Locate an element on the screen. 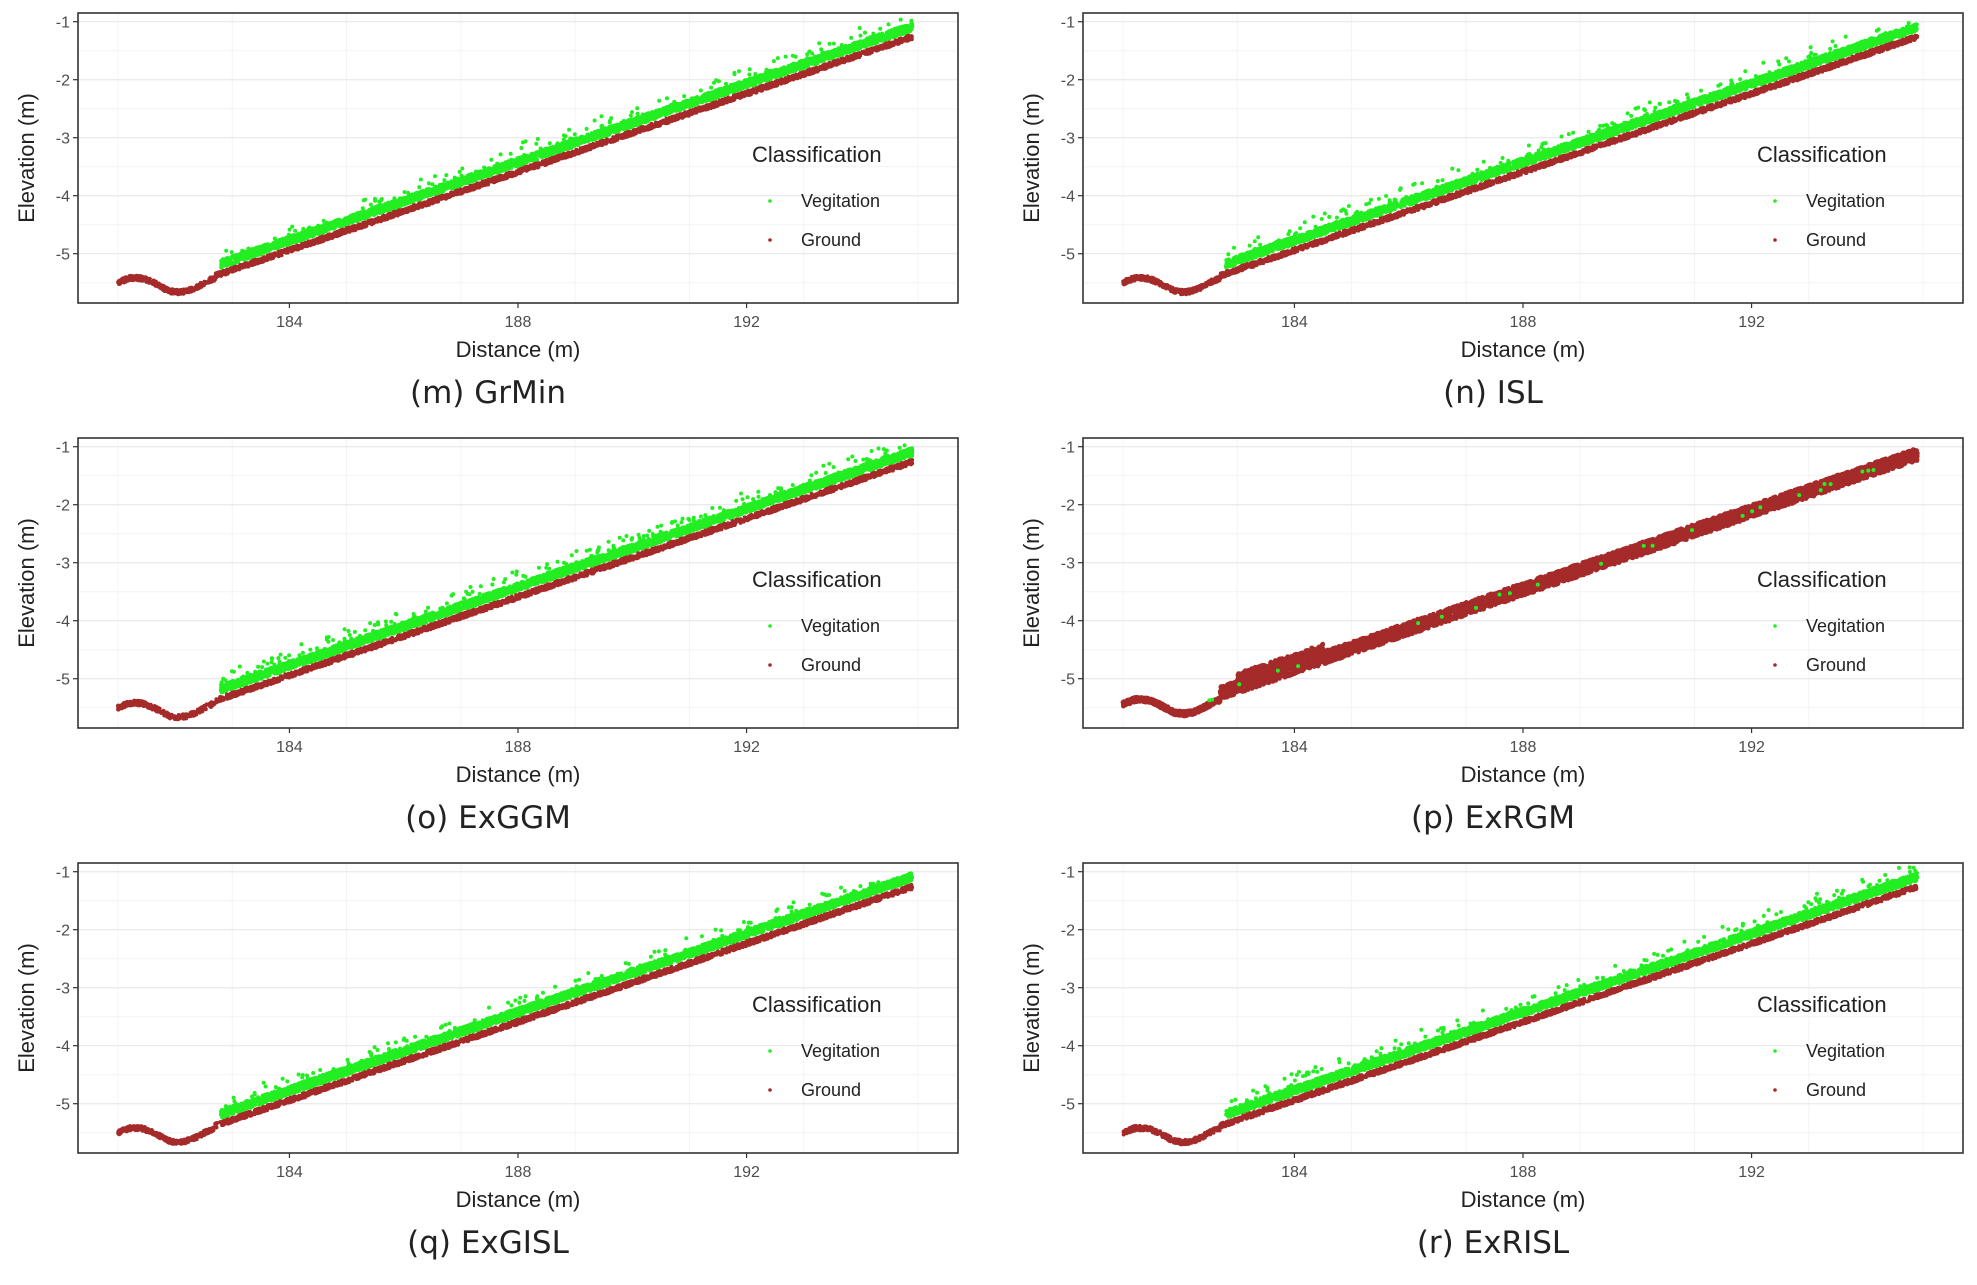 This screenshot has width=1977, height=1285. series-vegitation-points is located at coordinates (567, 143).